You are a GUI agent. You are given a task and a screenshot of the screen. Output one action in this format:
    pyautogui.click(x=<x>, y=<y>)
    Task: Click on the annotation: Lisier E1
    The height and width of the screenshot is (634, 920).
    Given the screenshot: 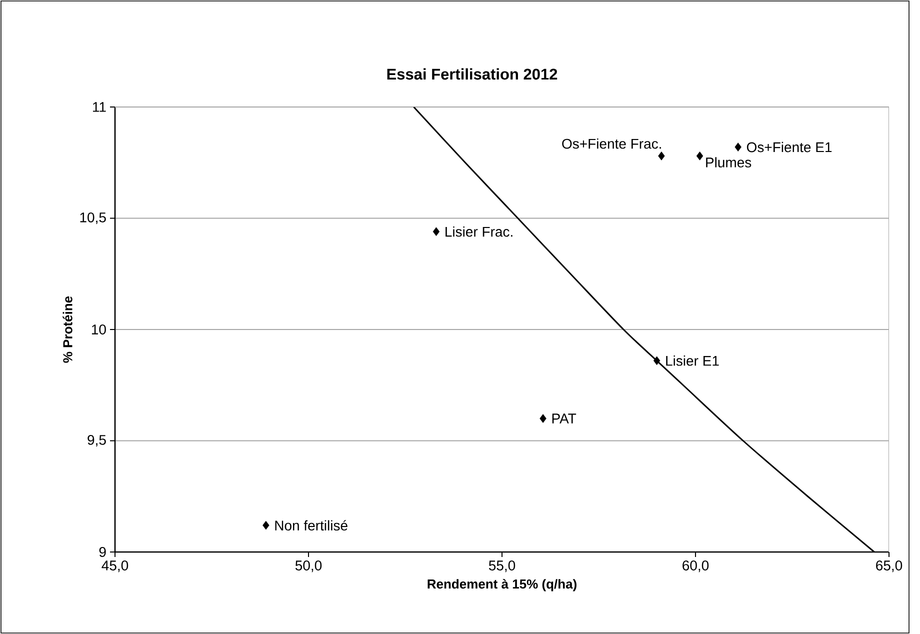 What is the action you would take?
    pyautogui.click(x=692, y=361)
    